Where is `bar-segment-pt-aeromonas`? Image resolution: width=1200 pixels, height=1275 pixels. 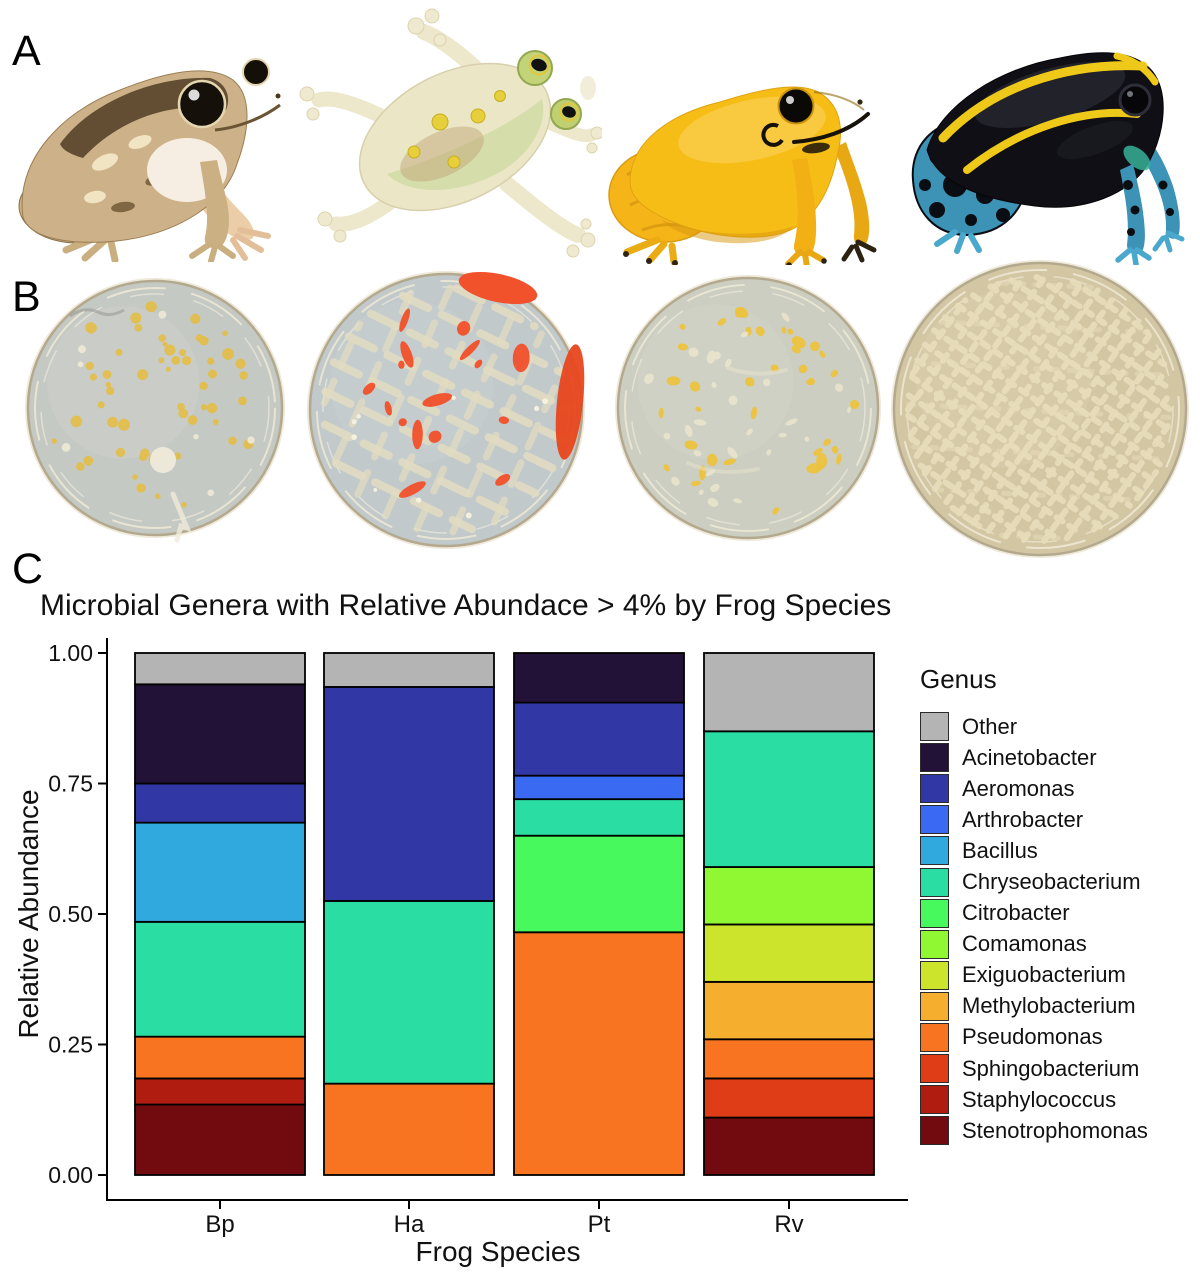 bar-segment-pt-aeromonas is located at coordinates (599, 739).